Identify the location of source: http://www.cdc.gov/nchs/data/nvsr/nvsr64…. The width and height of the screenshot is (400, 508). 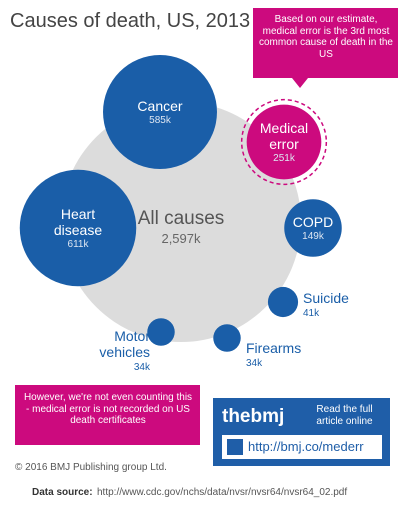
(222, 492).